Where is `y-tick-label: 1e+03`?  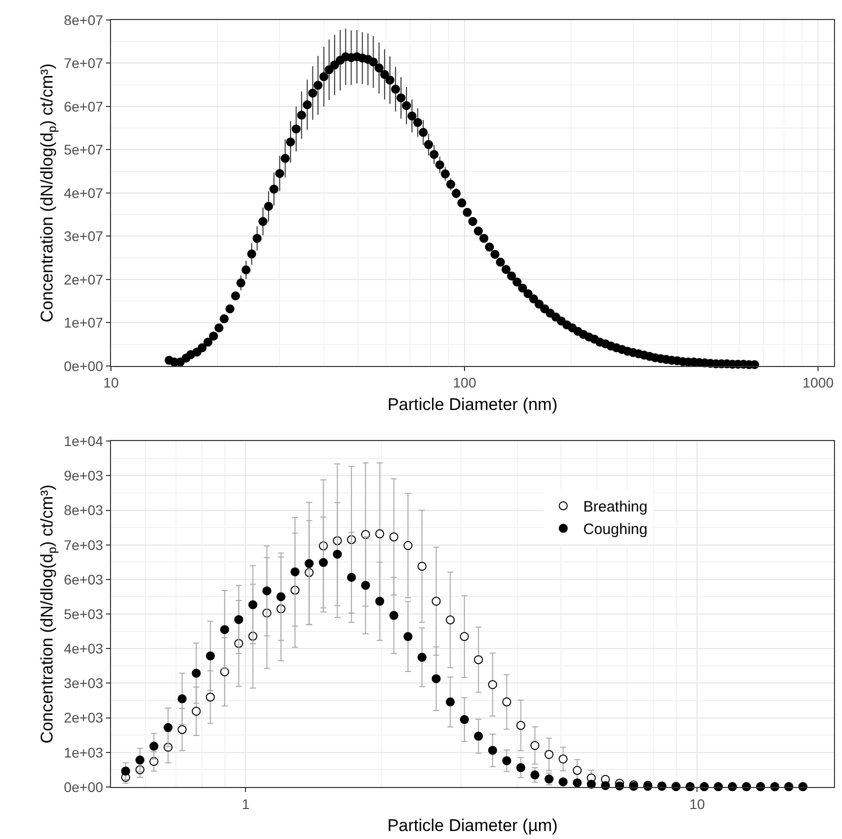
y-tick-label: 1e+03 is located at coordinates (84, 752).